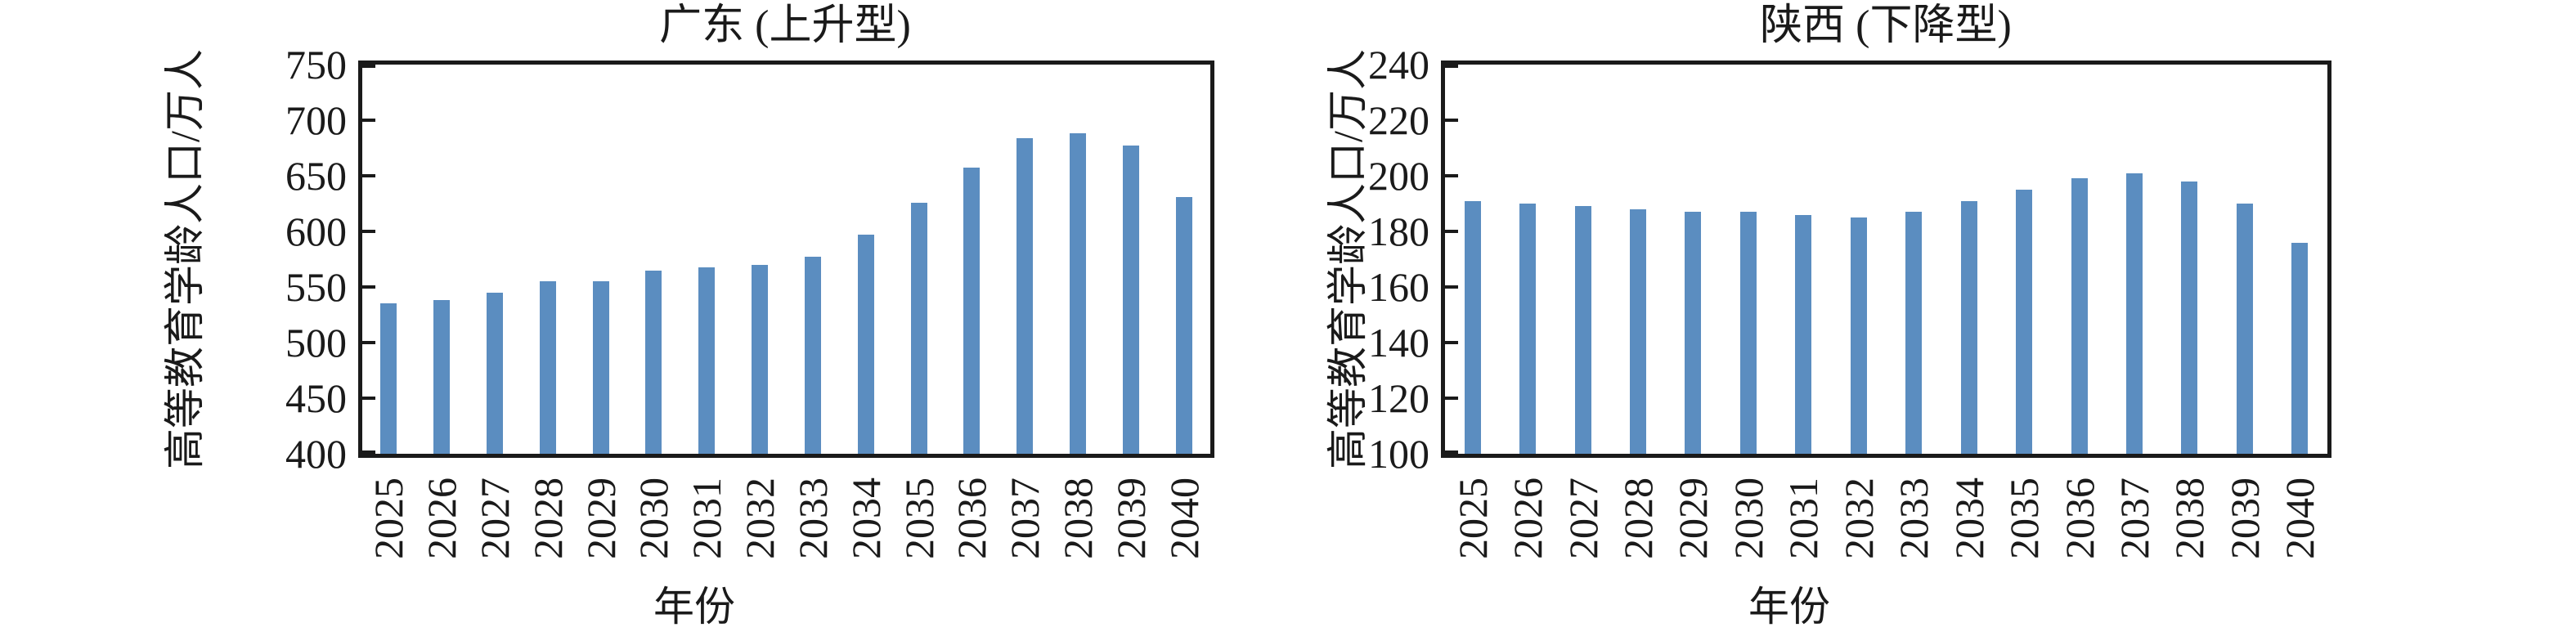 The width and height of the screenshot is (2576, 641). What do you see at coordinates (1399, 176) in the screenshot?
I see `y-tick-label: 200` at bounding box center [1399, 176].